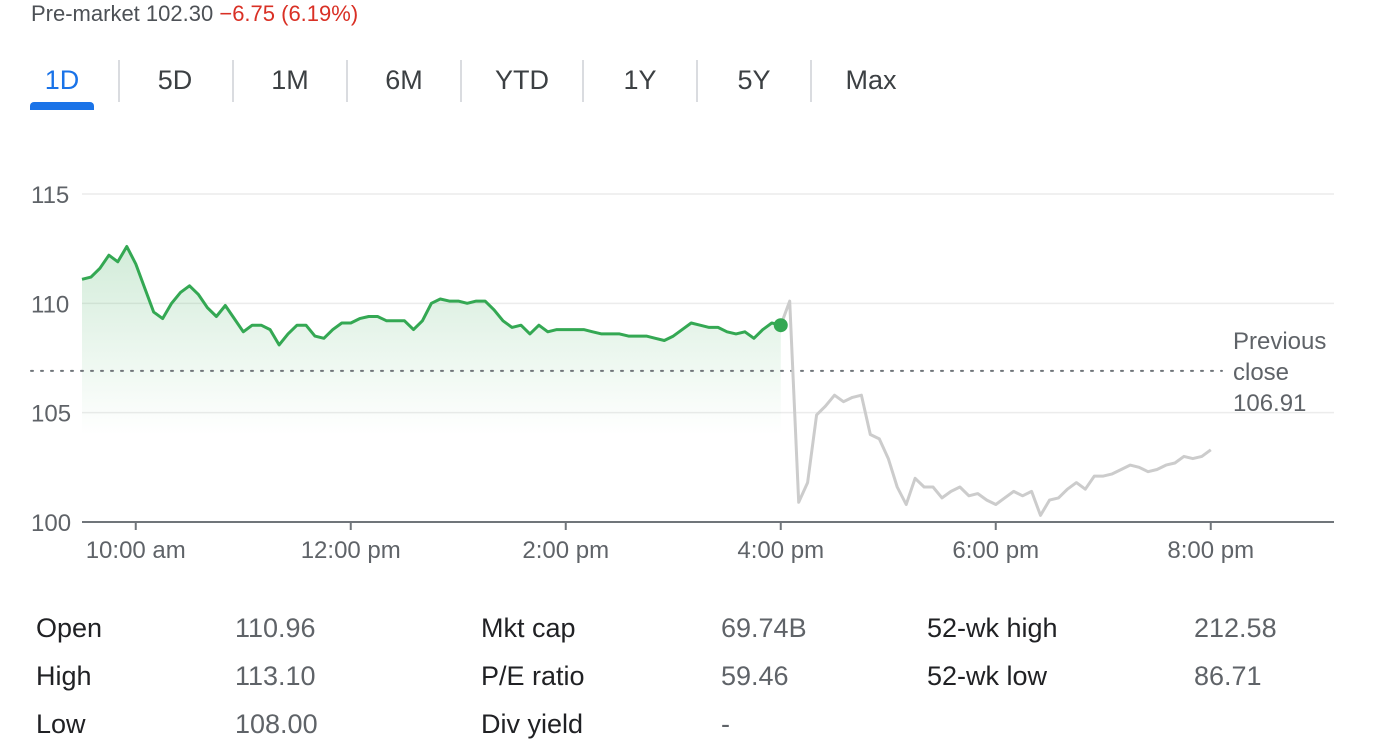  What do you see at coordinates (51, 414) in the screenshot?
I see `y-tick-label: 105` at bounding box center [51, 414].